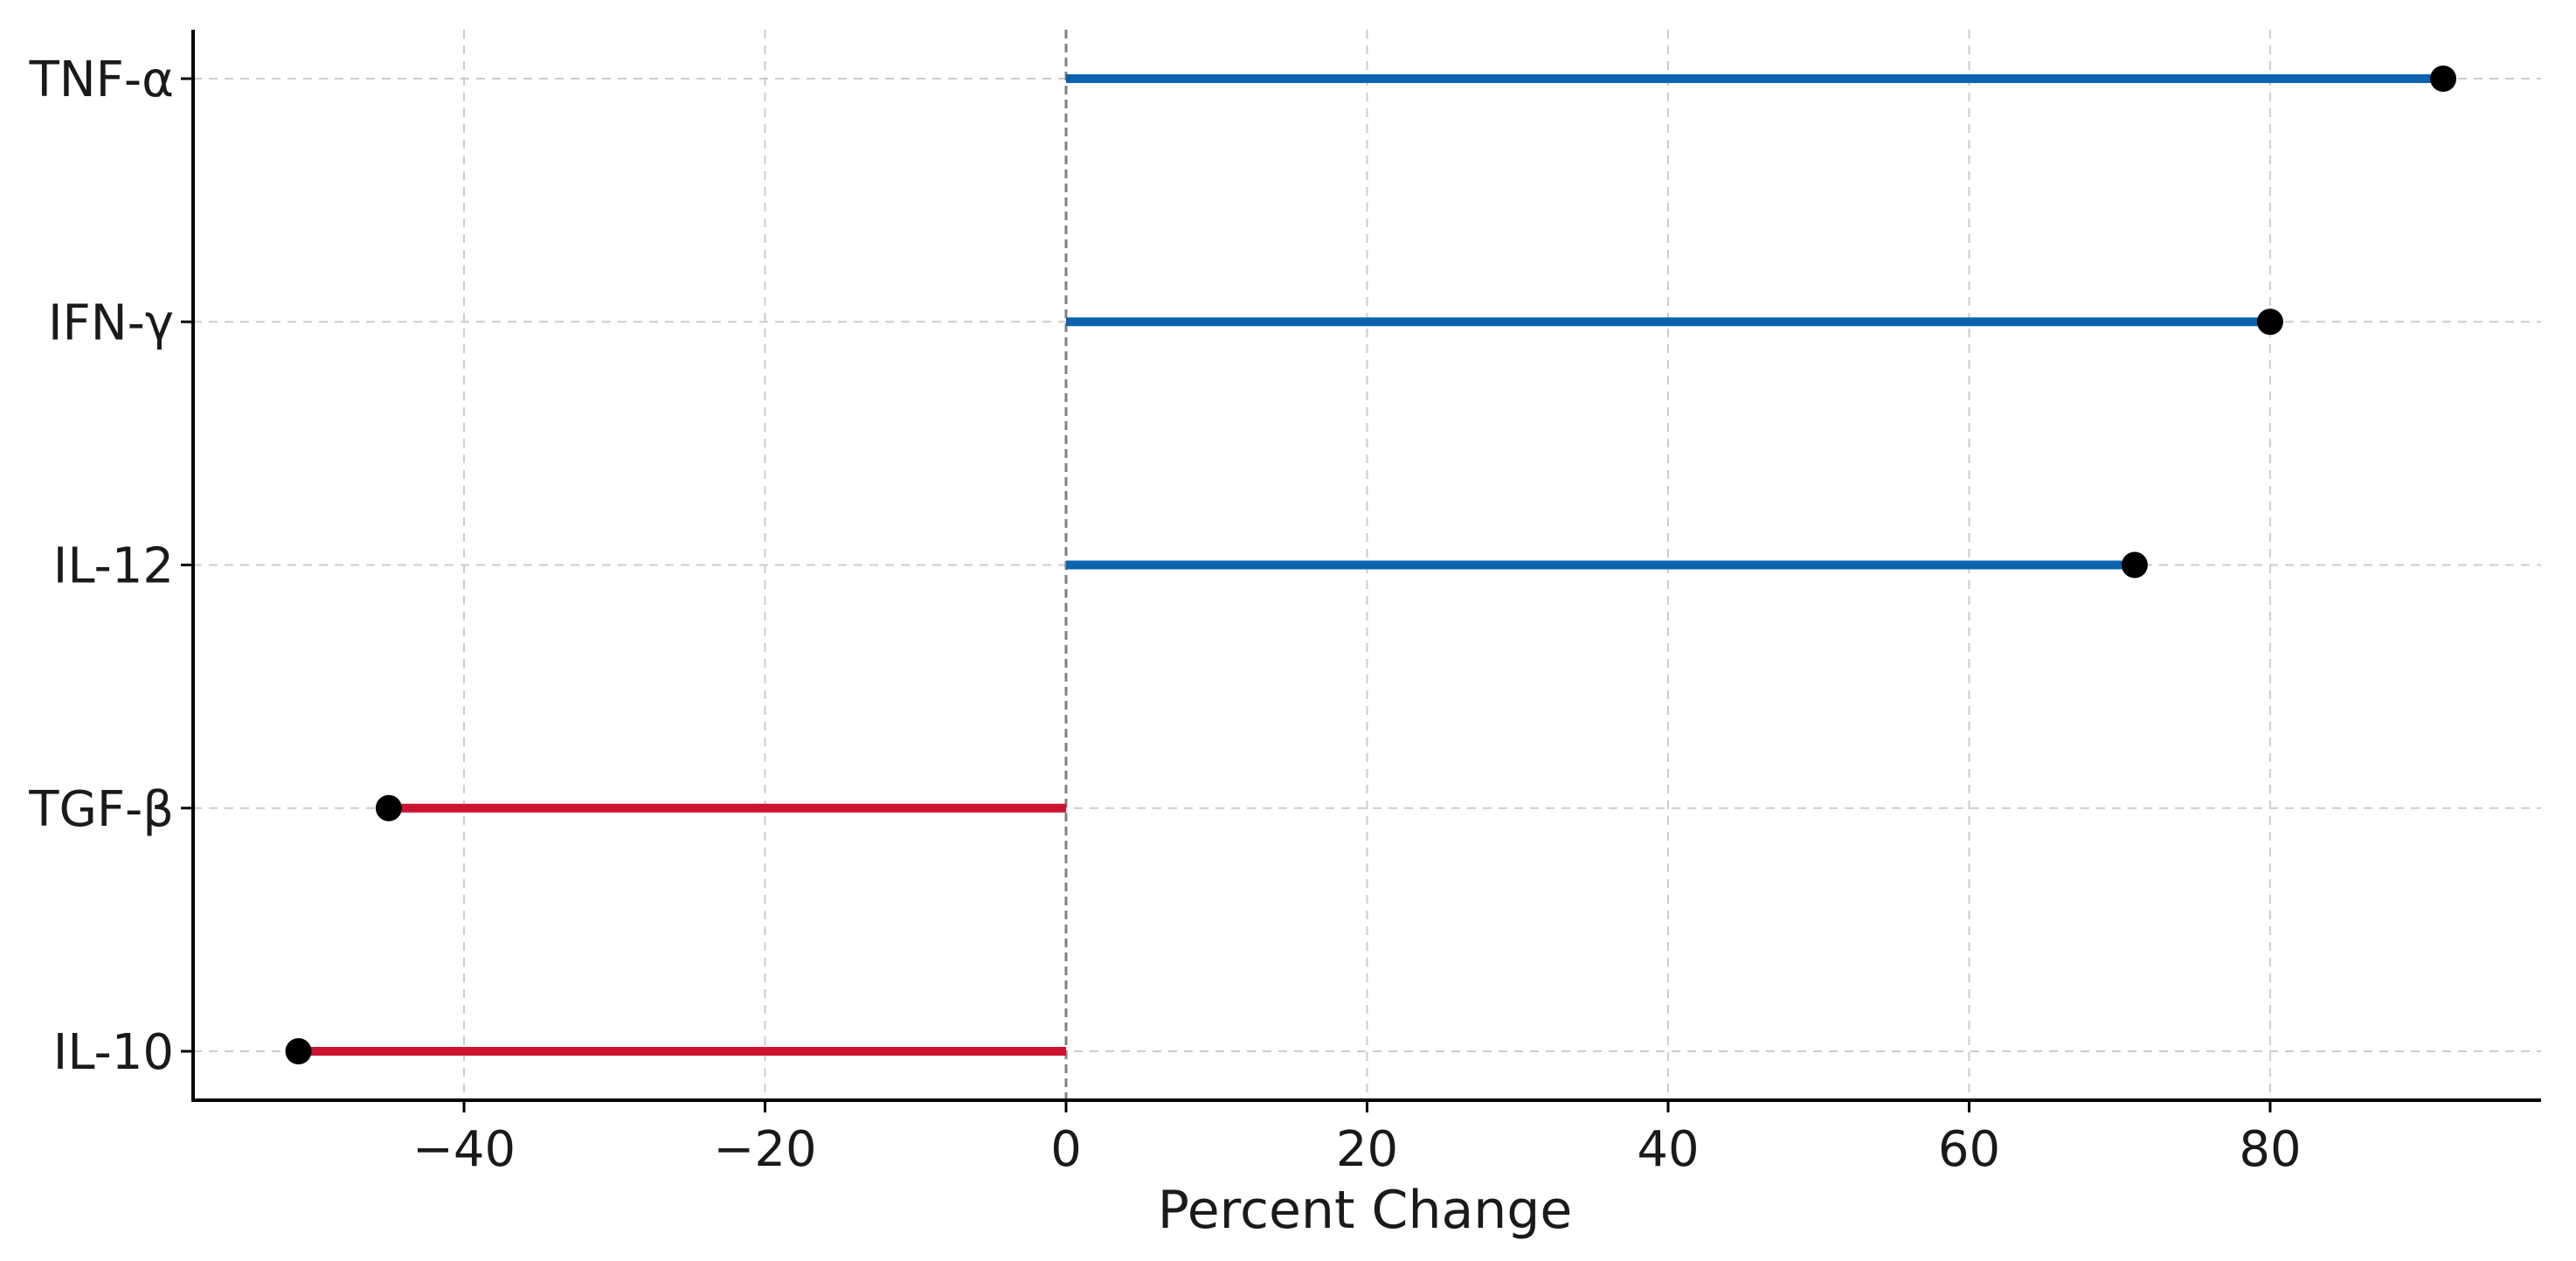 Image resolution: width=2576 pixels, height=1261 pixels. What do you see at coordinates (1066, 1149) in the screenshot?
I see `x-tick-label: 0` at bounding box center [1066, 1149].